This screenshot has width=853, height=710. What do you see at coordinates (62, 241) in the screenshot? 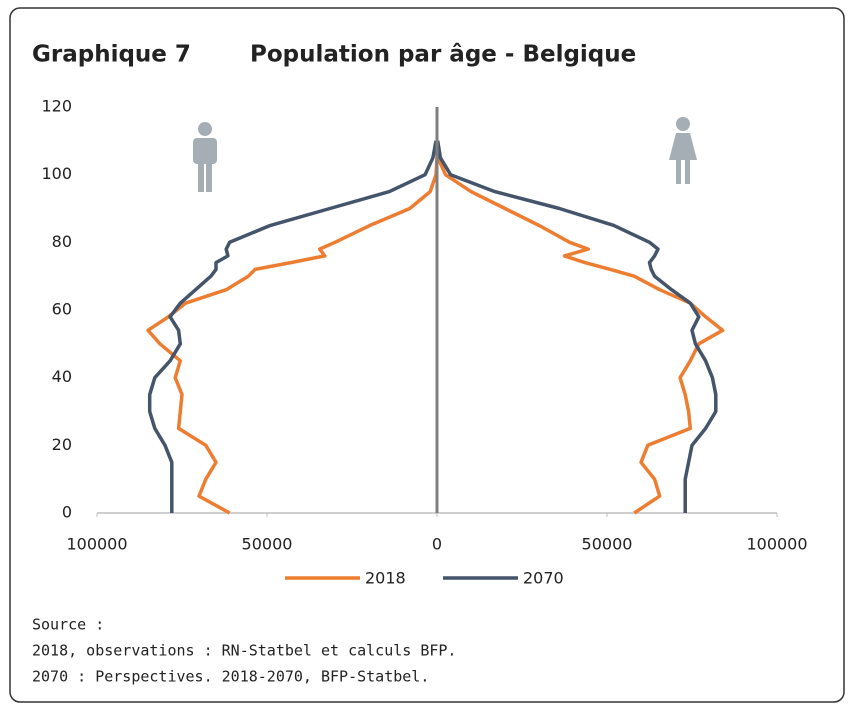
I see `y-tick-label: 80` at bounding box center [62, 241].